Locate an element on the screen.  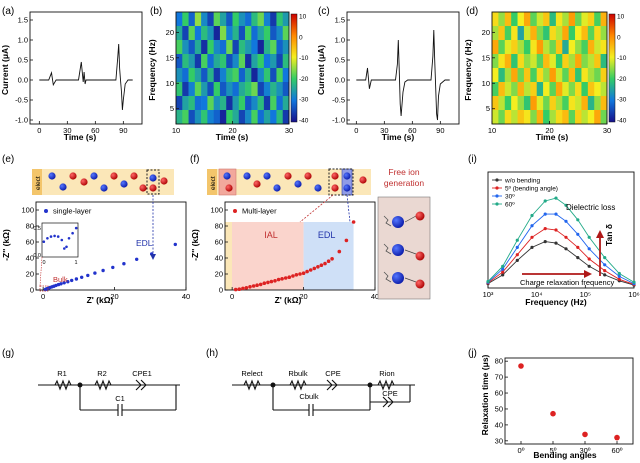
circuit-h-cpe2: CPE is located at coordinates (389, 393).